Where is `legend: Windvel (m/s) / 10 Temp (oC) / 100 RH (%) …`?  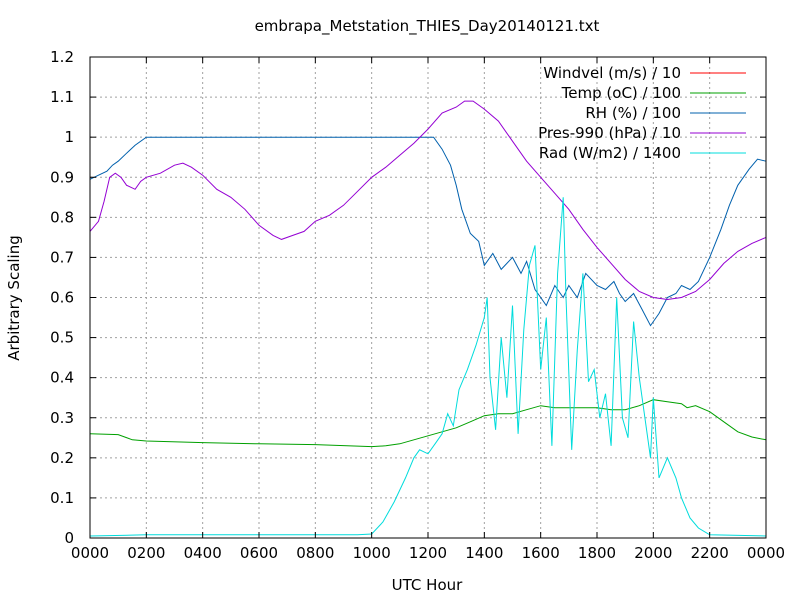 legend: Windvel (m/s) / 10 Temp (oC) / 100 RH (%) … is located at coordinates (642, 113).